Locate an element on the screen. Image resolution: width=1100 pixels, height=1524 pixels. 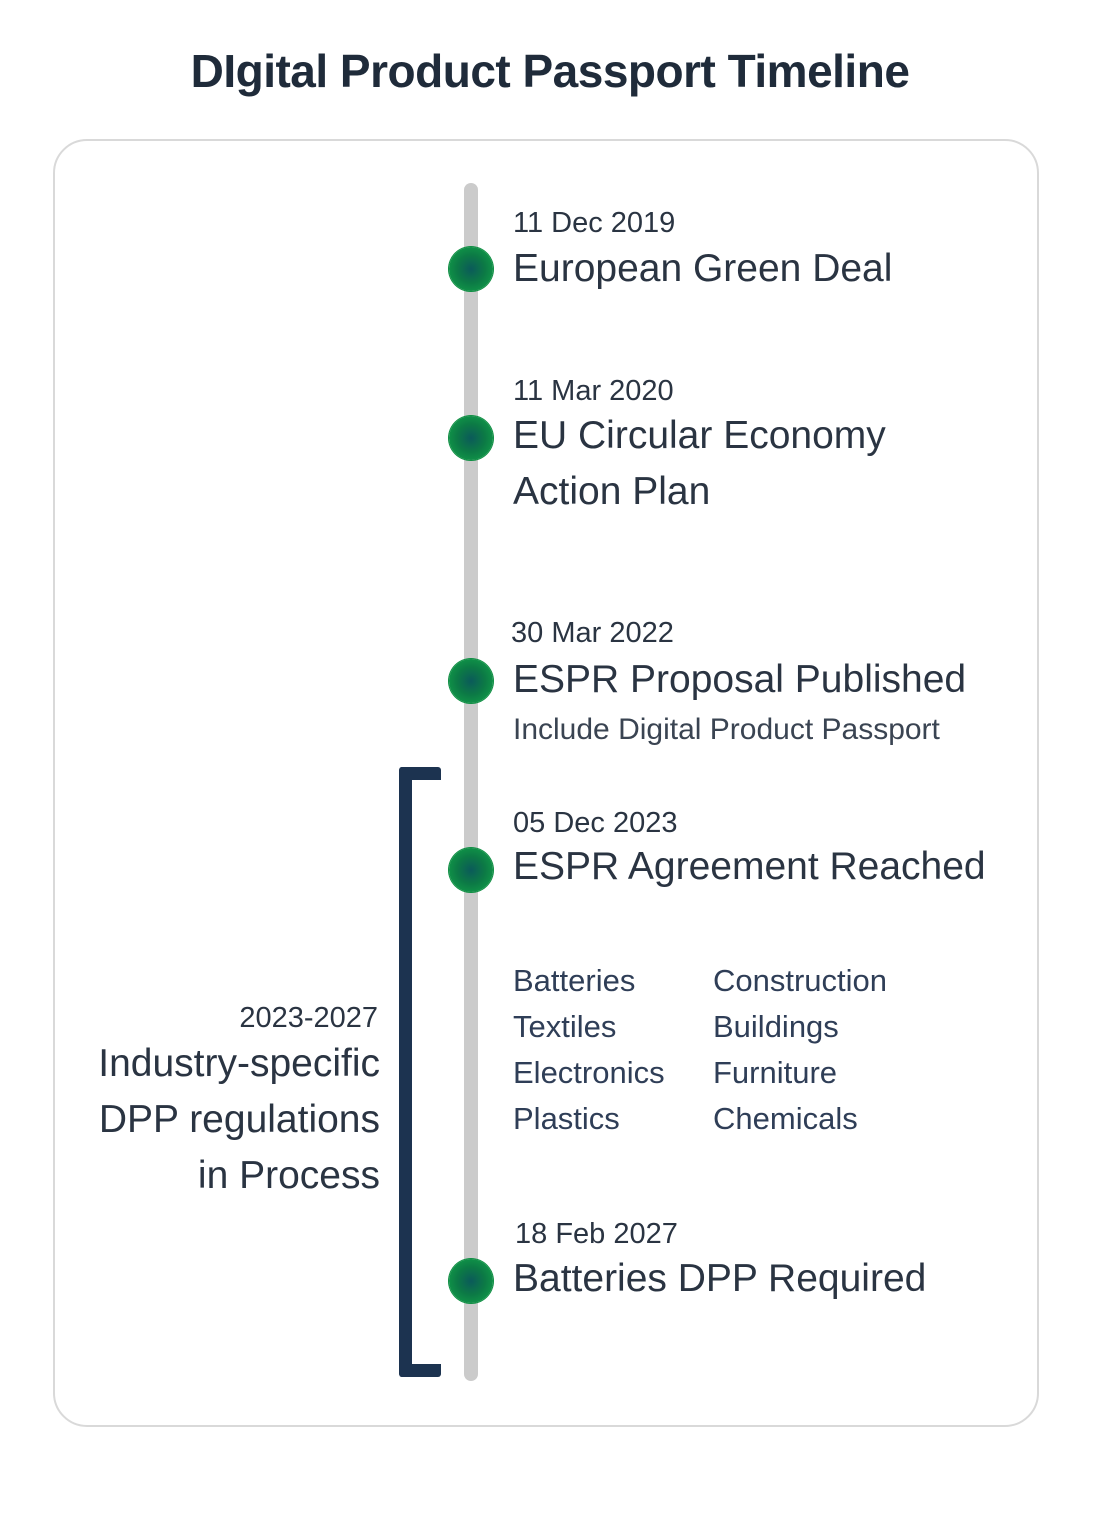
event-title: Batteries DPP Required is located at coordinates (720, 1278).